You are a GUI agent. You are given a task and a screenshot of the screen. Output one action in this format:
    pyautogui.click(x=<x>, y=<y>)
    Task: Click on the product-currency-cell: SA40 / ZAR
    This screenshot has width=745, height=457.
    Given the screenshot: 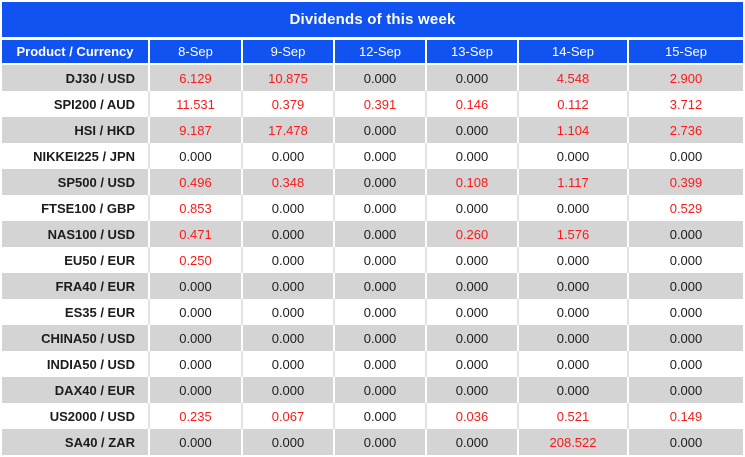 What is the action you would take?
    pyautogui.click(x=76, y=442)
    